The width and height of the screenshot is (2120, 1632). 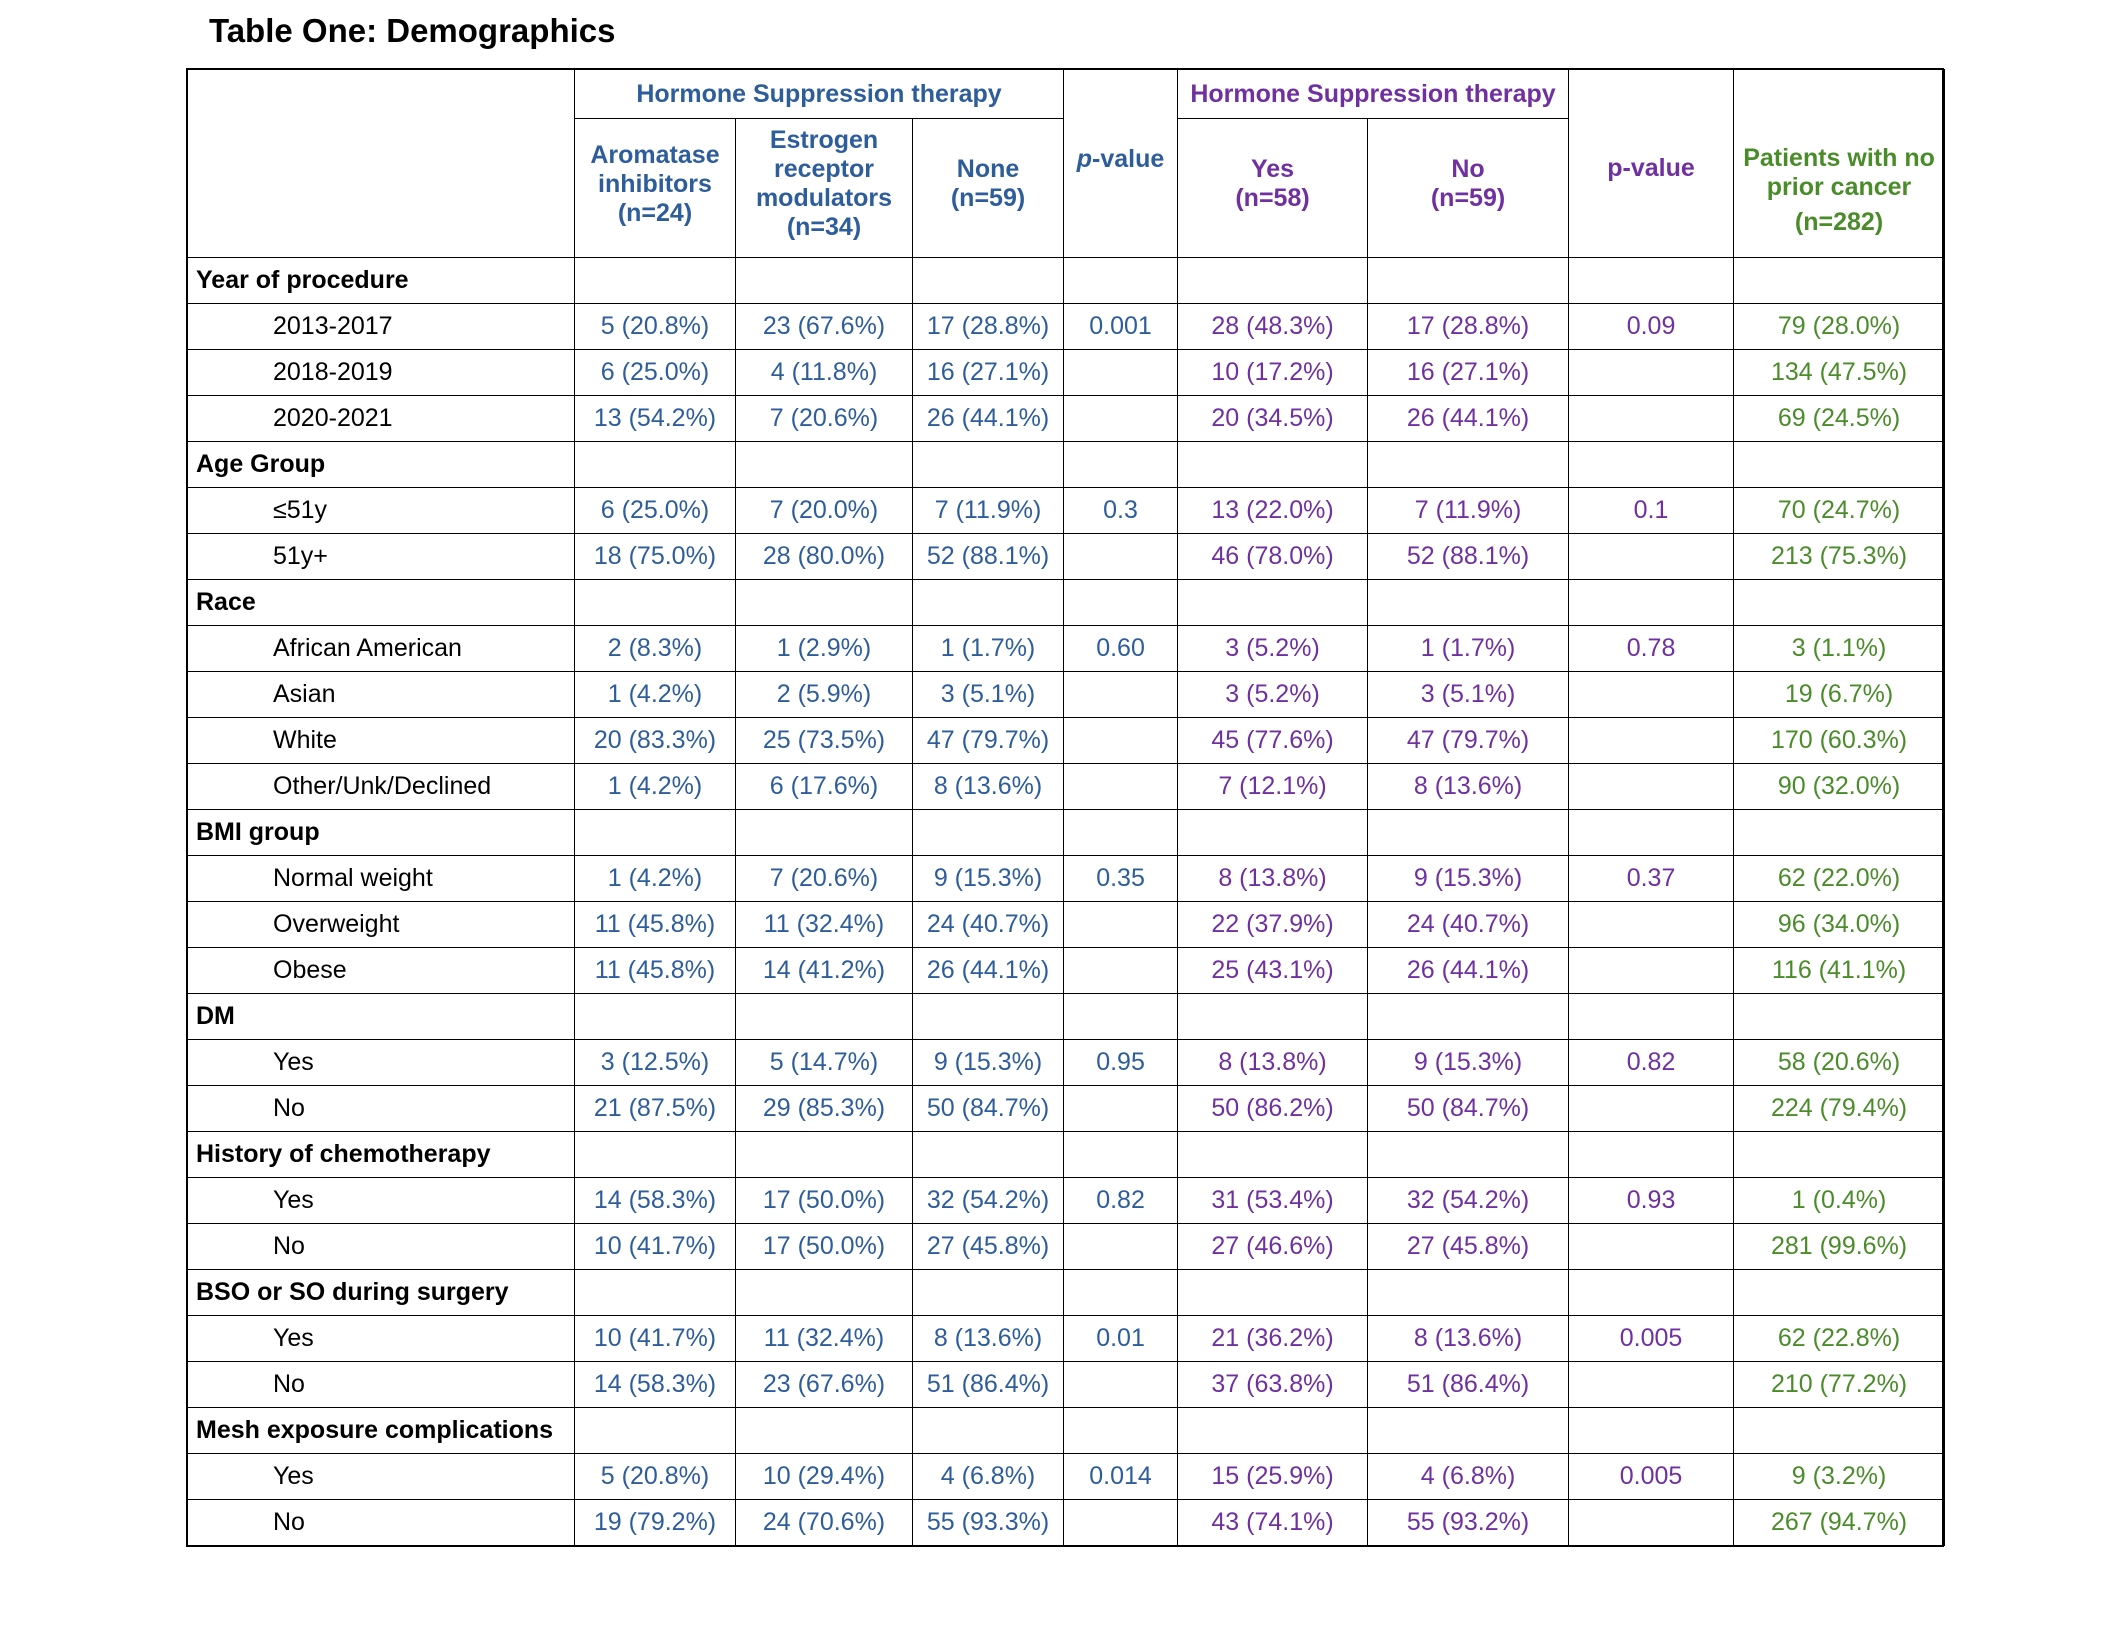 What do you see at coordinates (655, 1108) in the screenshot?
I see `cell-aromatase: 21 (87.5%)` at bounding box center [655, 1108].